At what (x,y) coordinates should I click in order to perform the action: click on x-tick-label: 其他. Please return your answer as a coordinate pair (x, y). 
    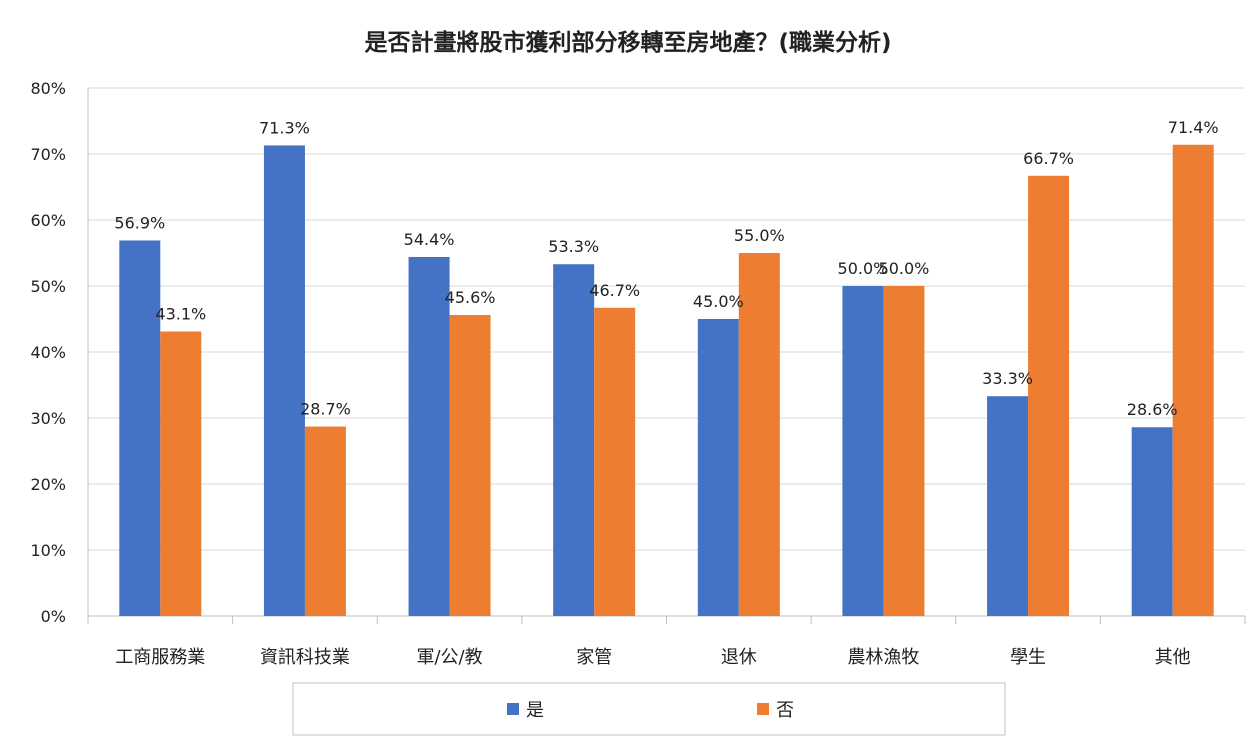
    Looking at the image, I should click on (1173, 657).